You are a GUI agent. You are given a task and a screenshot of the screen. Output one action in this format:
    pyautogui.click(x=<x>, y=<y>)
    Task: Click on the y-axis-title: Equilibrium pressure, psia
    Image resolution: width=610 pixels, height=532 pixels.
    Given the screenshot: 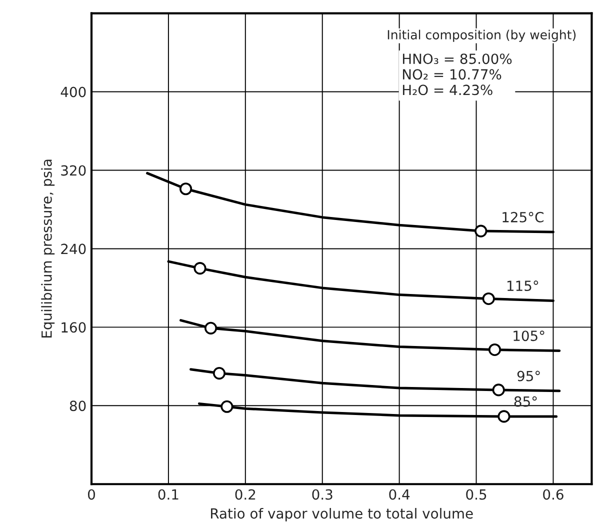 What is the action you would take?
    pyautogui.click(x=48, y=249)
    